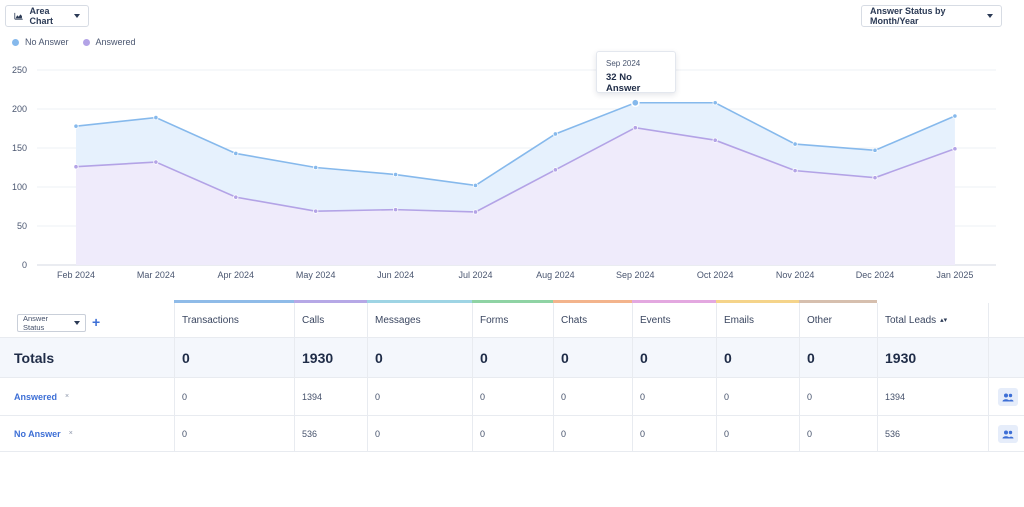 This screenshot has width=1024, height=507. Describe the element at coordinates (18, 16) in the screenshot. I see `area-chart-icon` at that location.